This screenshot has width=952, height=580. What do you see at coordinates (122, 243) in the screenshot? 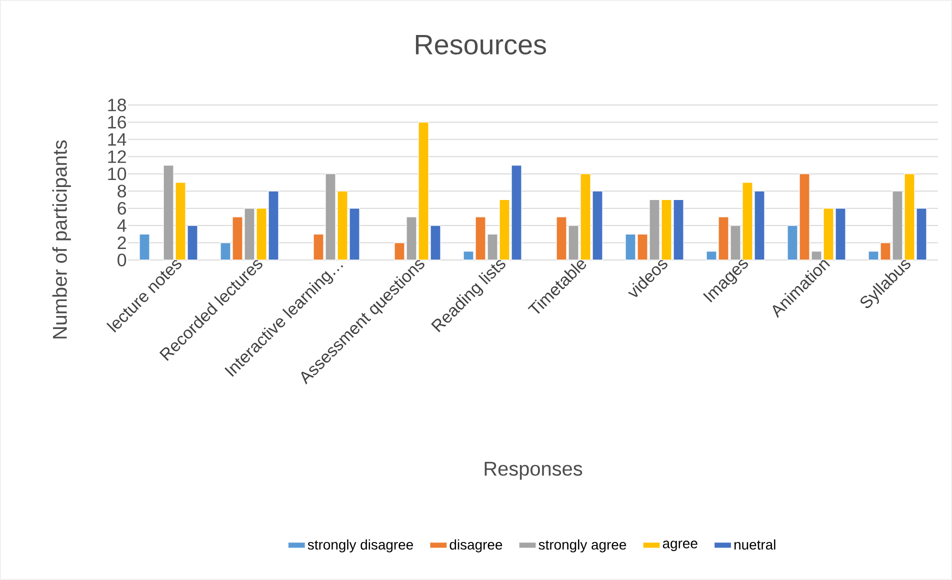
I see `y-tick-label: 2` at bounding box center [122, 243].